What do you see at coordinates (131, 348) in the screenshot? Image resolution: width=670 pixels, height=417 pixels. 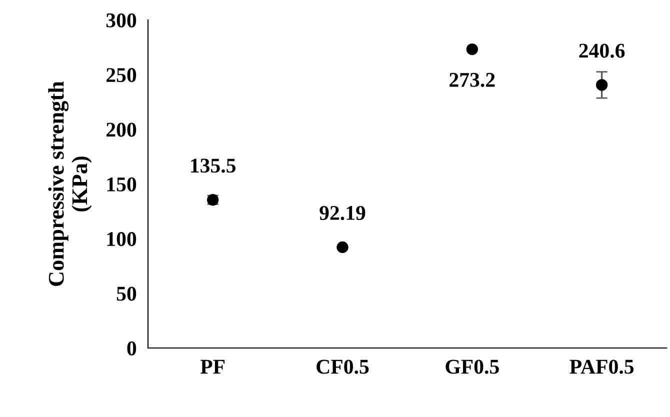 I see `y-tick-label: 0` at bounding box center [131, 348].